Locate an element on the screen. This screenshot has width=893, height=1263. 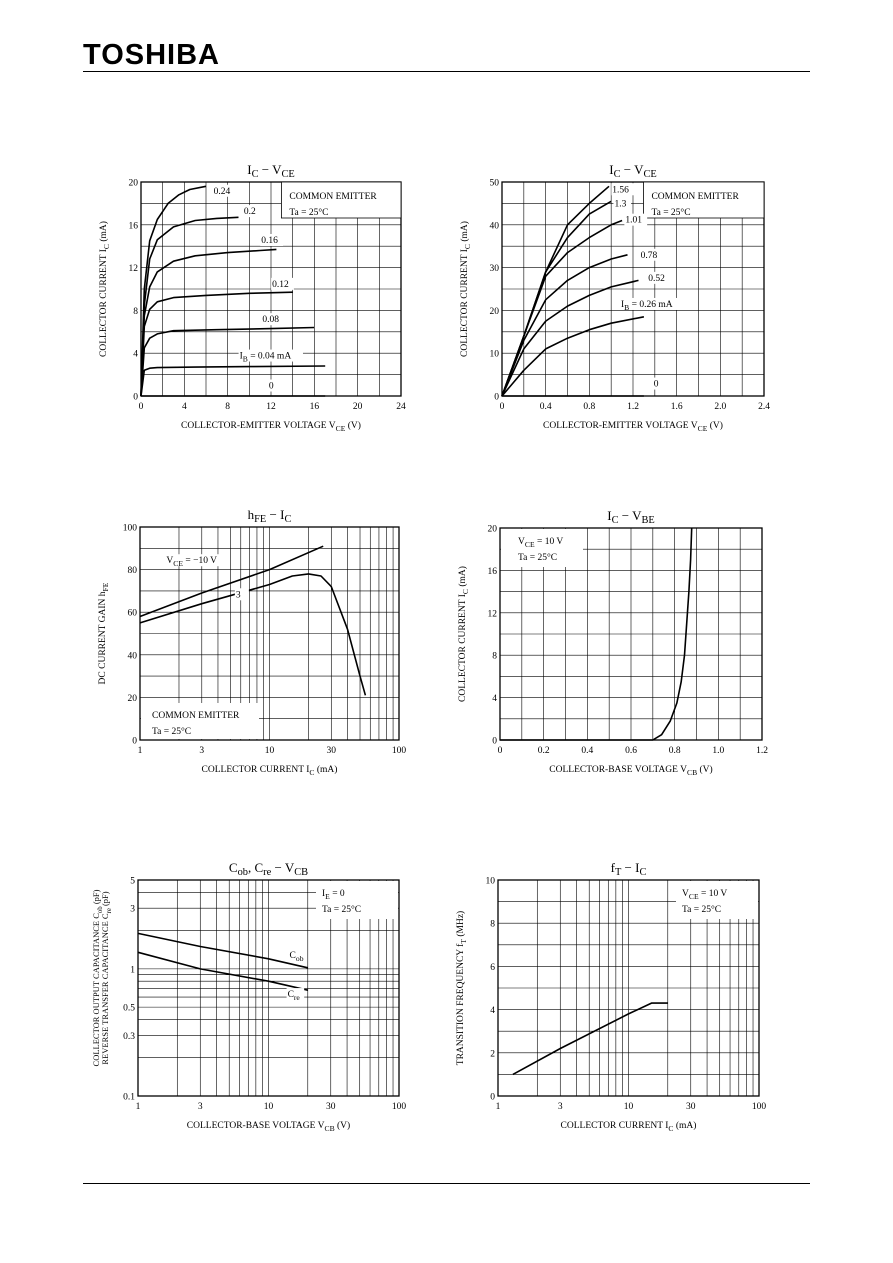
y-tick-label: 0.5 is located at coordinates (129, 1009).